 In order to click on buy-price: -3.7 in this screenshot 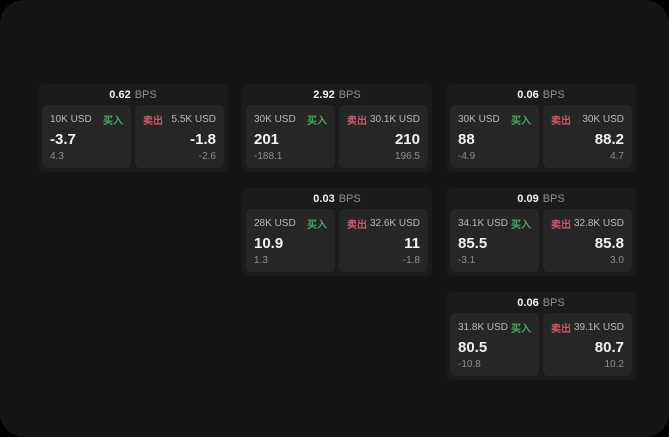, I will do `click(63, 139)`.